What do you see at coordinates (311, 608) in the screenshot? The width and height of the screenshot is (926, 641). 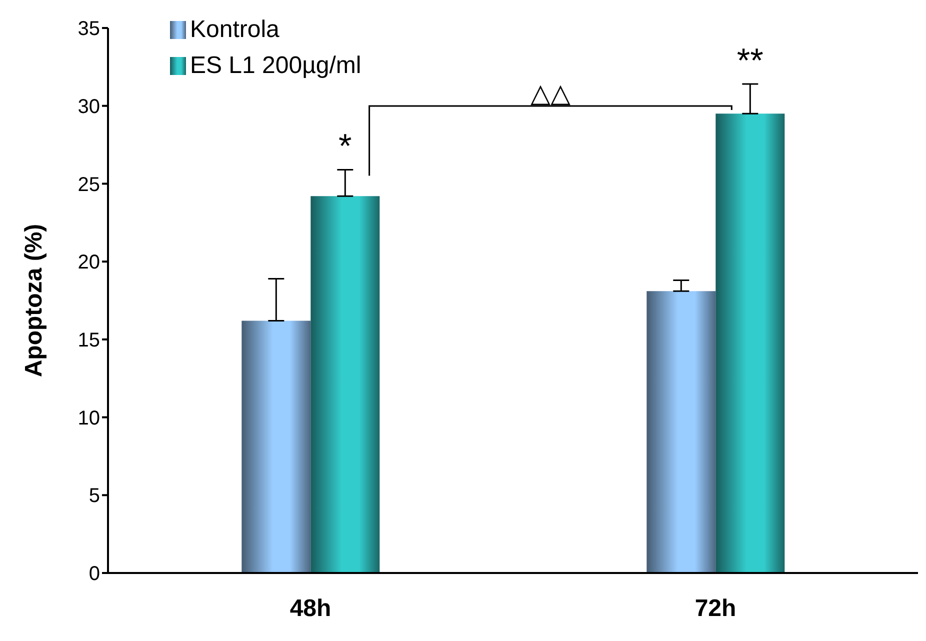 I see `x-tick-label: 48h` at bounding box center [311, 608].